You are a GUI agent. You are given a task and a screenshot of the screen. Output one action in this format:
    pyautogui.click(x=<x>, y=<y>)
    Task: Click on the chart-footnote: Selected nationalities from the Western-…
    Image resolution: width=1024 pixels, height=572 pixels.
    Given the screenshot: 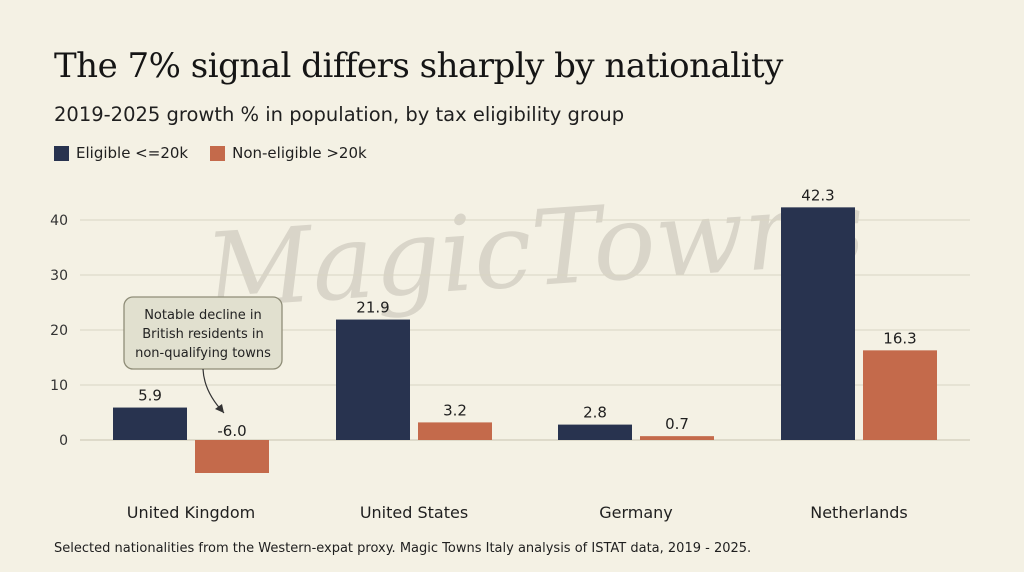 What is the action you would take?
    pyautogui.click(x=403, y=548)
    